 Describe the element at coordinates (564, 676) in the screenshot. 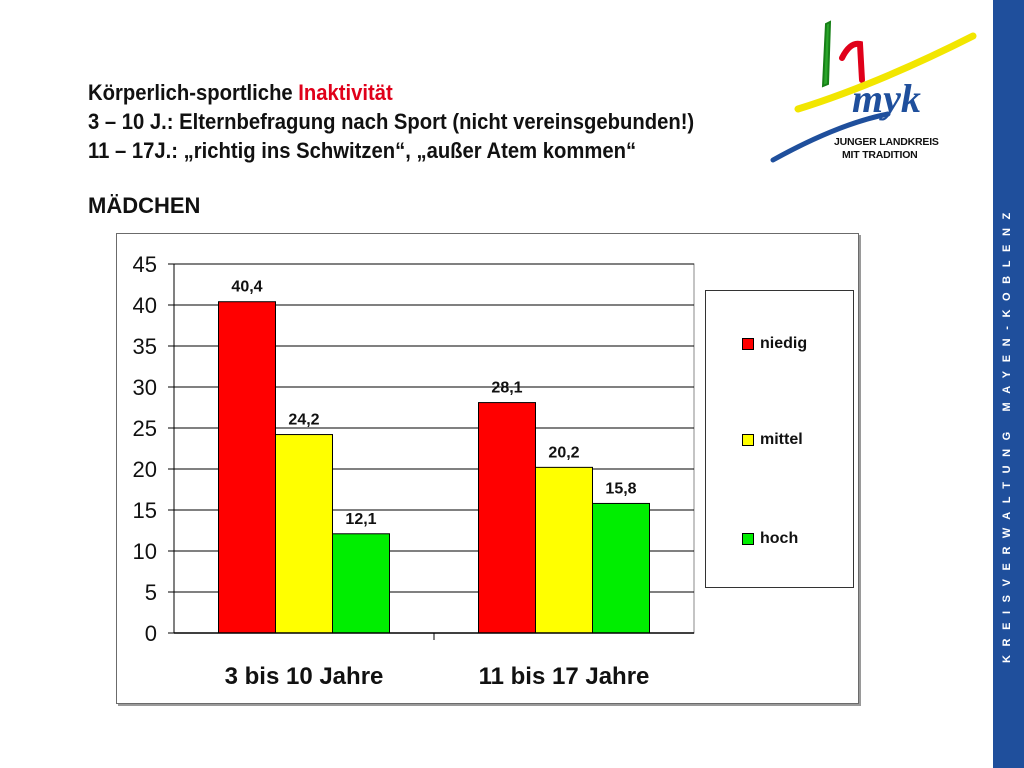

I see `x-category-label: 11 bis 17 Jahre` at that location.